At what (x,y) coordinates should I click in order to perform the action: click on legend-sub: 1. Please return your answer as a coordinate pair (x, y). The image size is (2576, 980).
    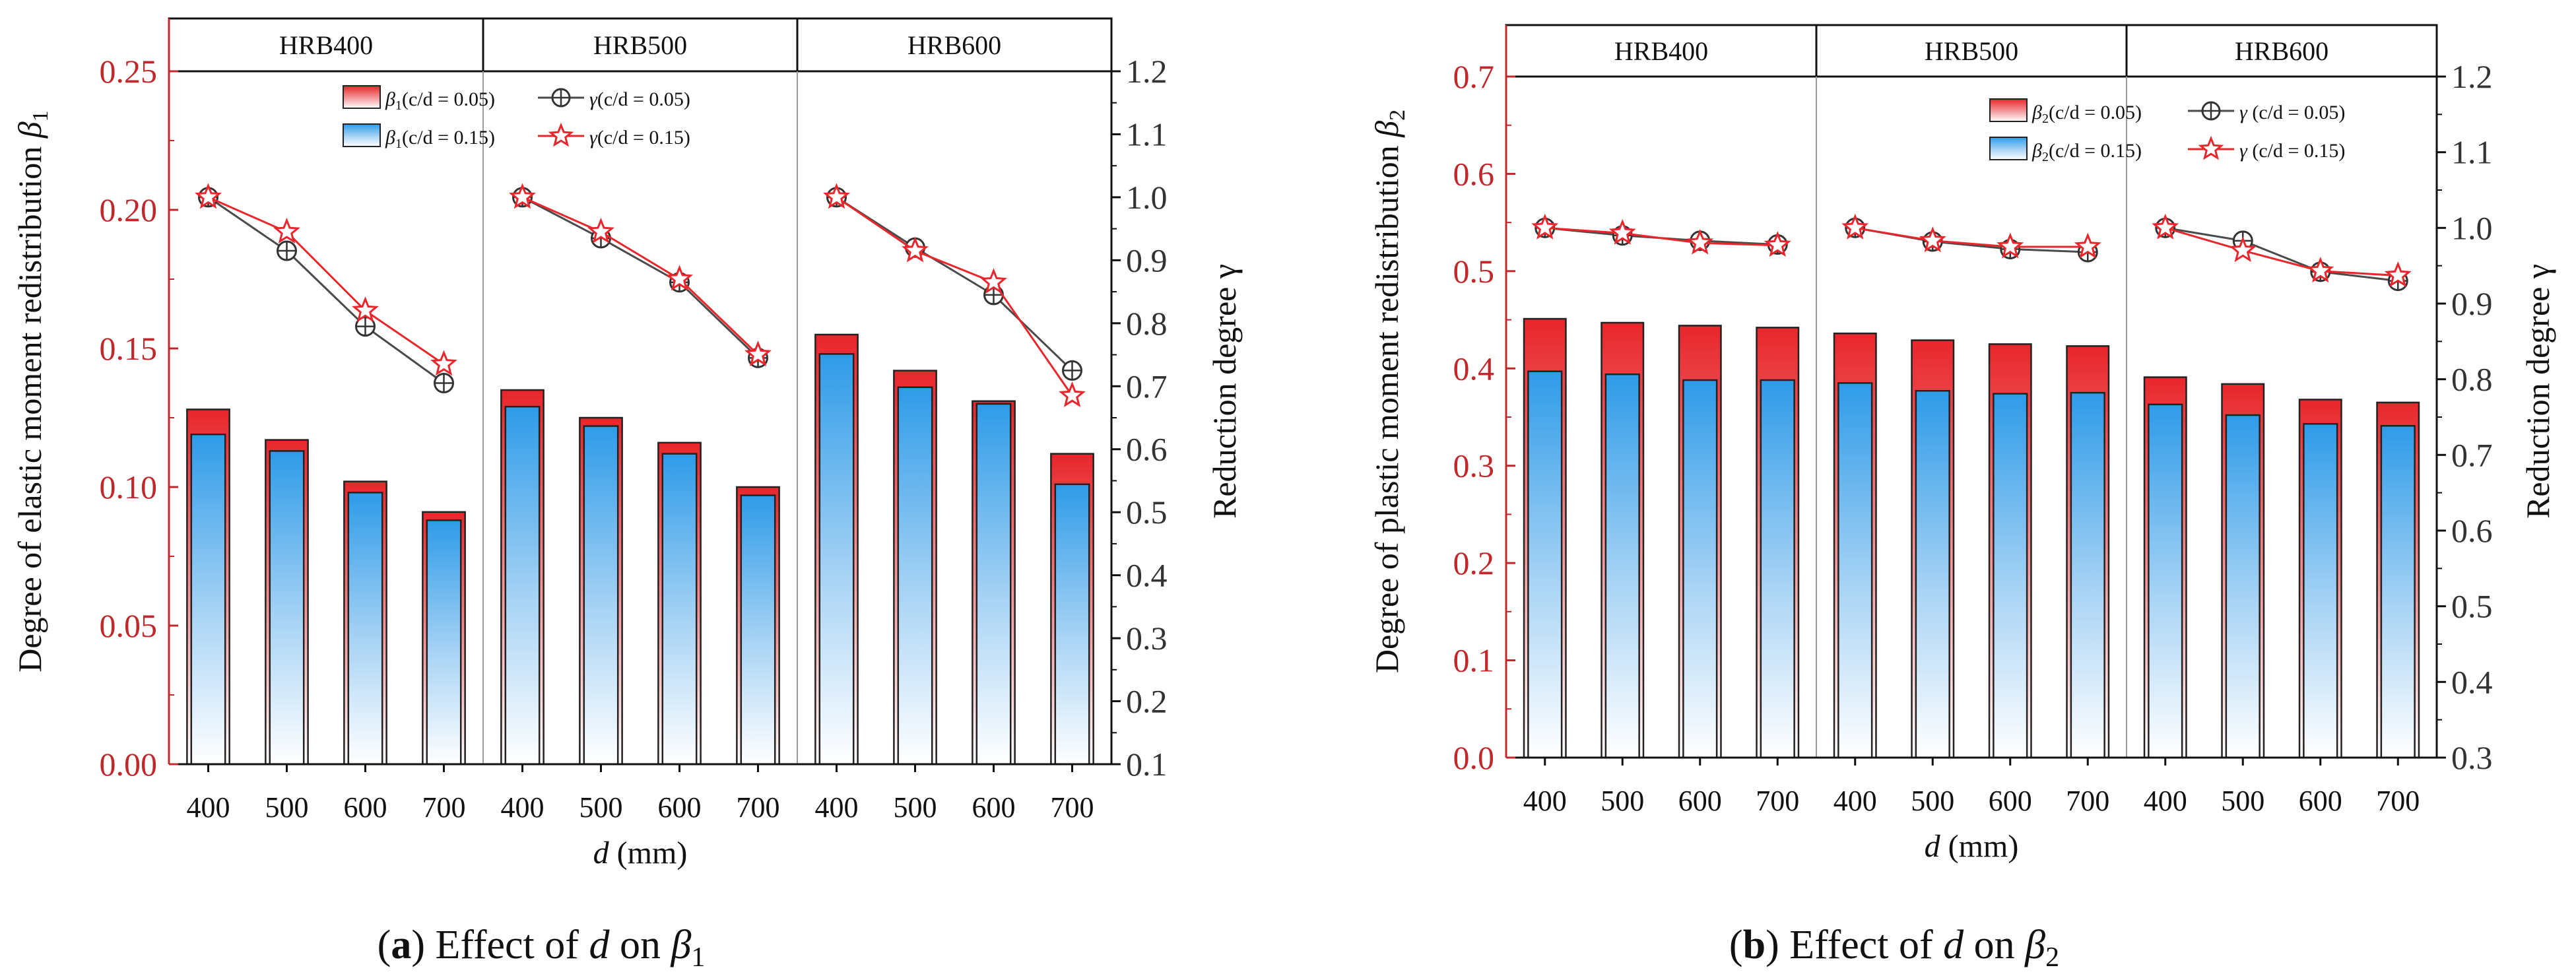
    Looking at the image, I should click on (398, 105).